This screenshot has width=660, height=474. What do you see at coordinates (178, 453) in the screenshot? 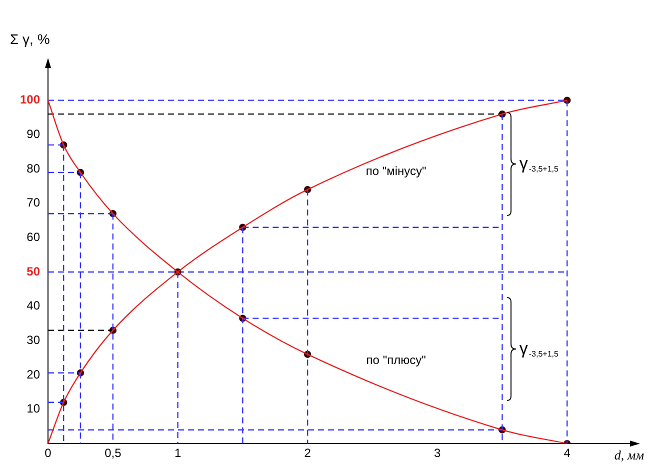
I see `x-tick-label: 1` at bounding box center [178, 453].